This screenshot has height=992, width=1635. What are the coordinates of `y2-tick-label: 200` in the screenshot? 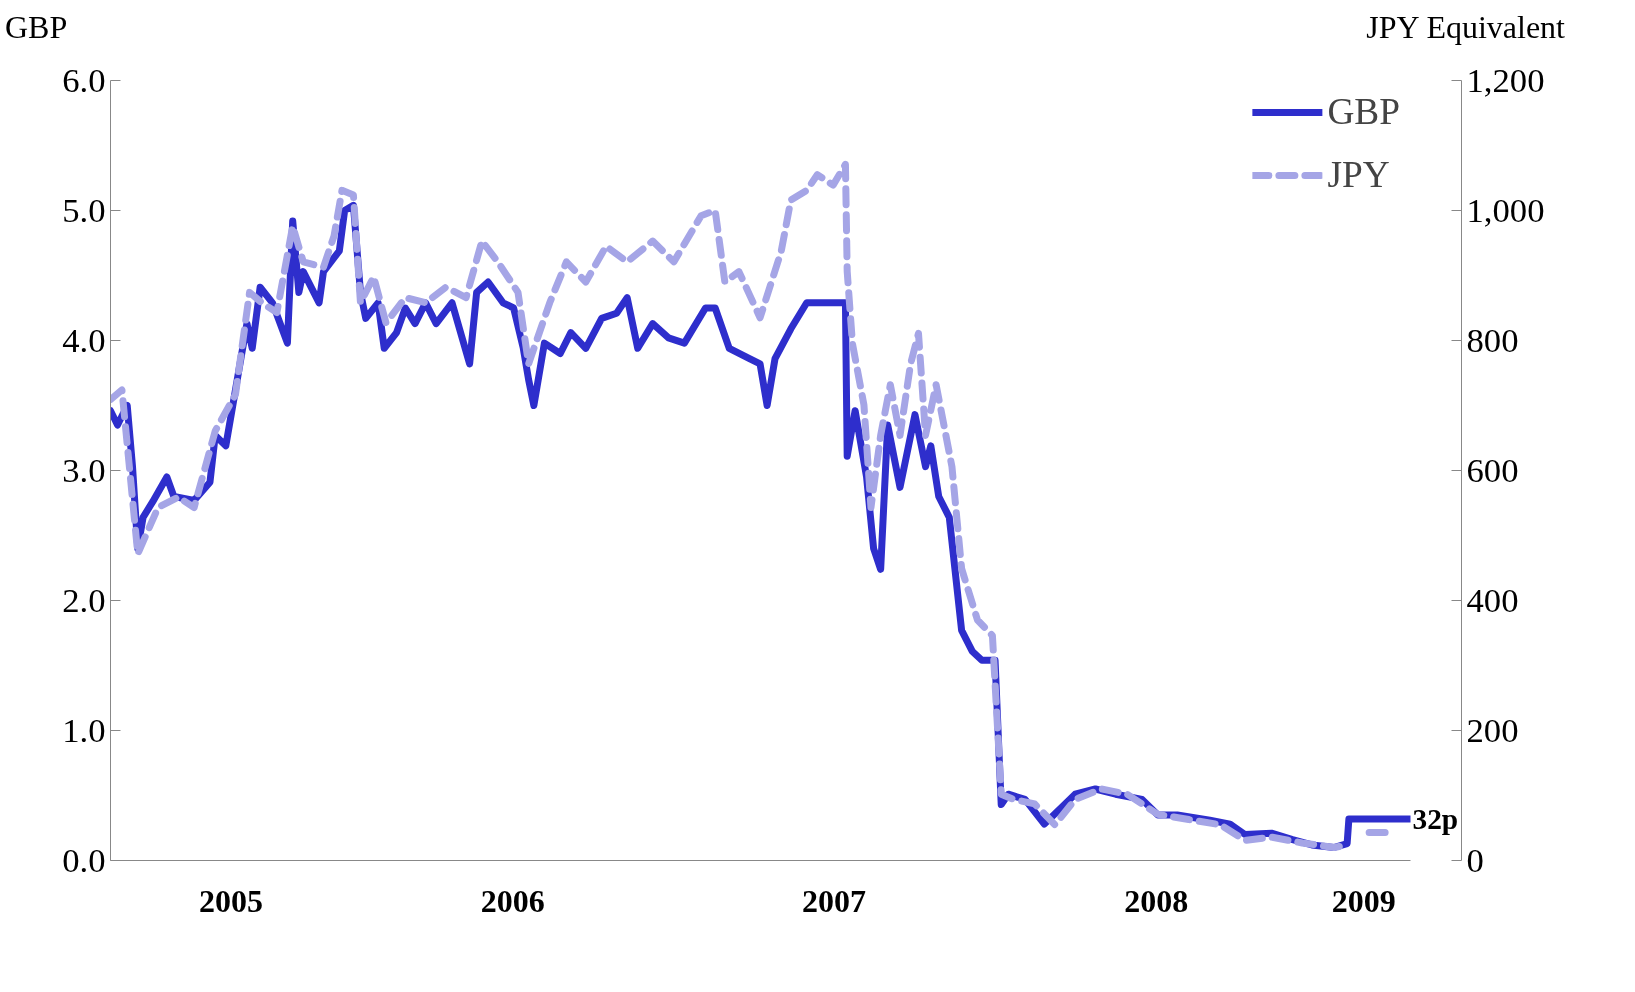 It's located at (1492, 729).